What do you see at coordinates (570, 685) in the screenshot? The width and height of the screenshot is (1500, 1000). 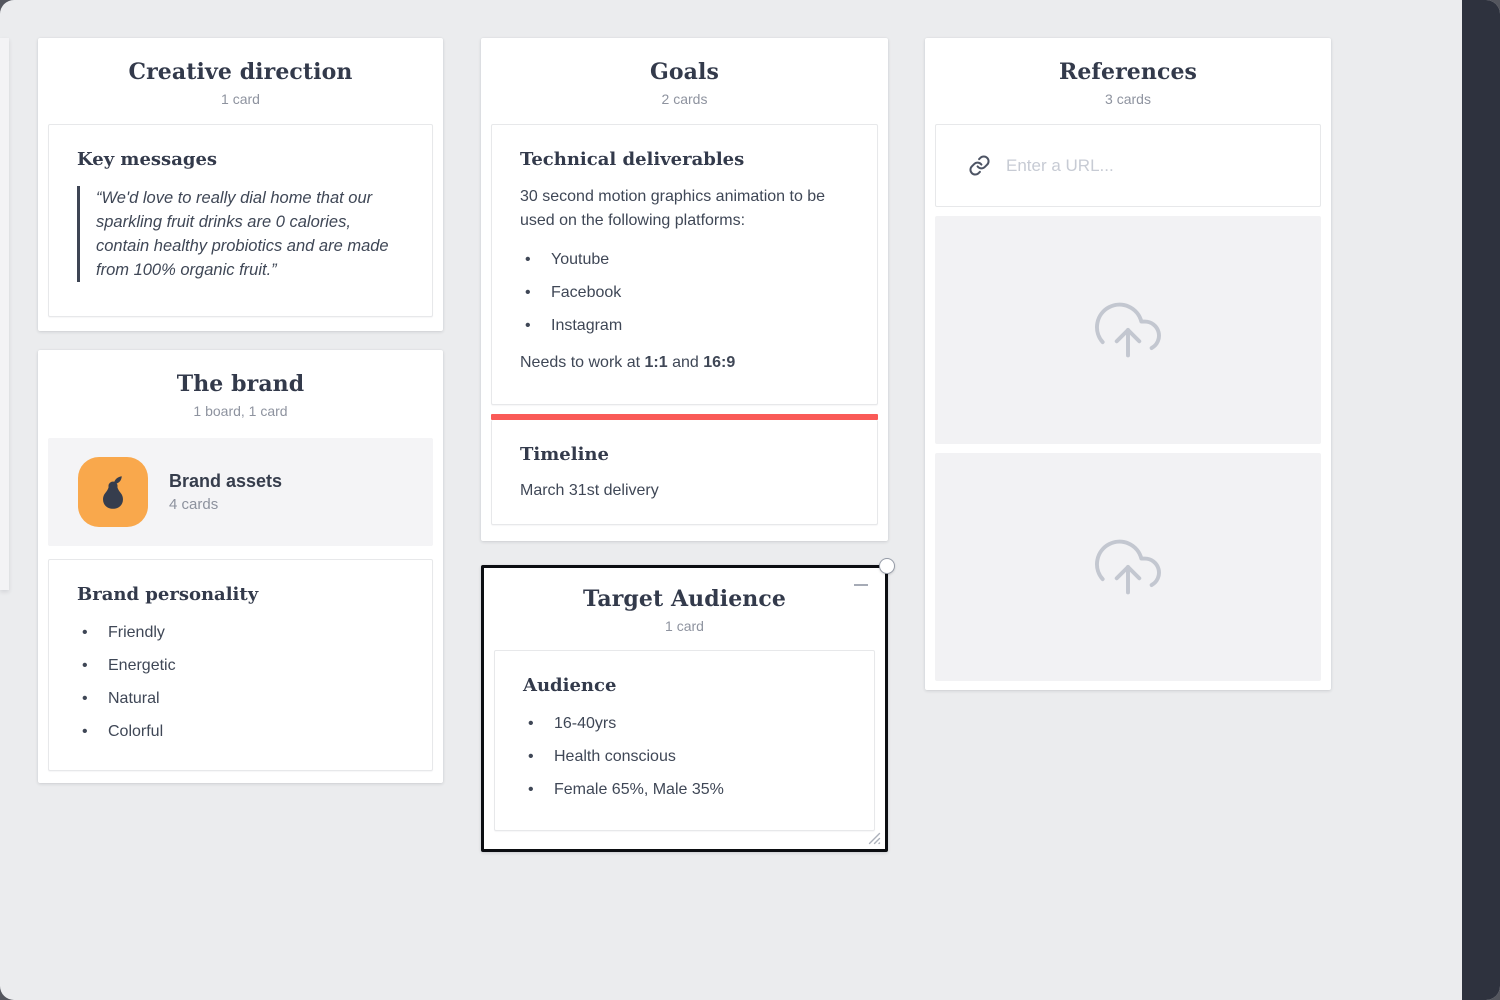 I see `card-heading: Audience` at bounding box center [570, 685].